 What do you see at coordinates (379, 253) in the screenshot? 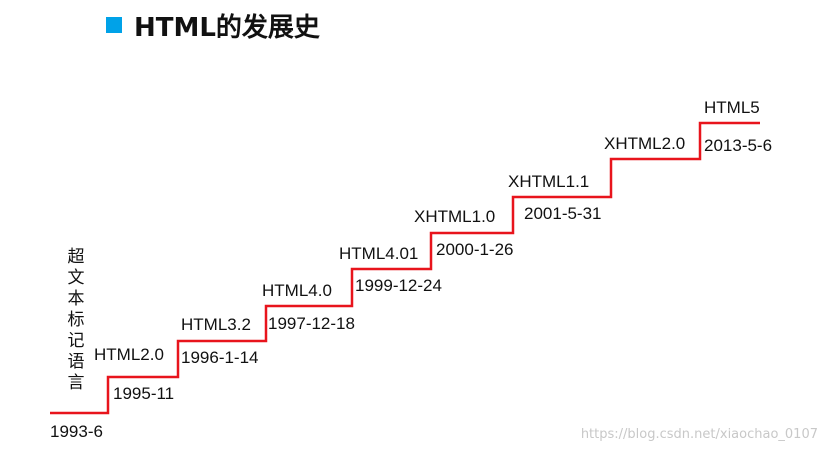
I see `version-label-html401: HTML4.01` at bounding box center [379, 253].